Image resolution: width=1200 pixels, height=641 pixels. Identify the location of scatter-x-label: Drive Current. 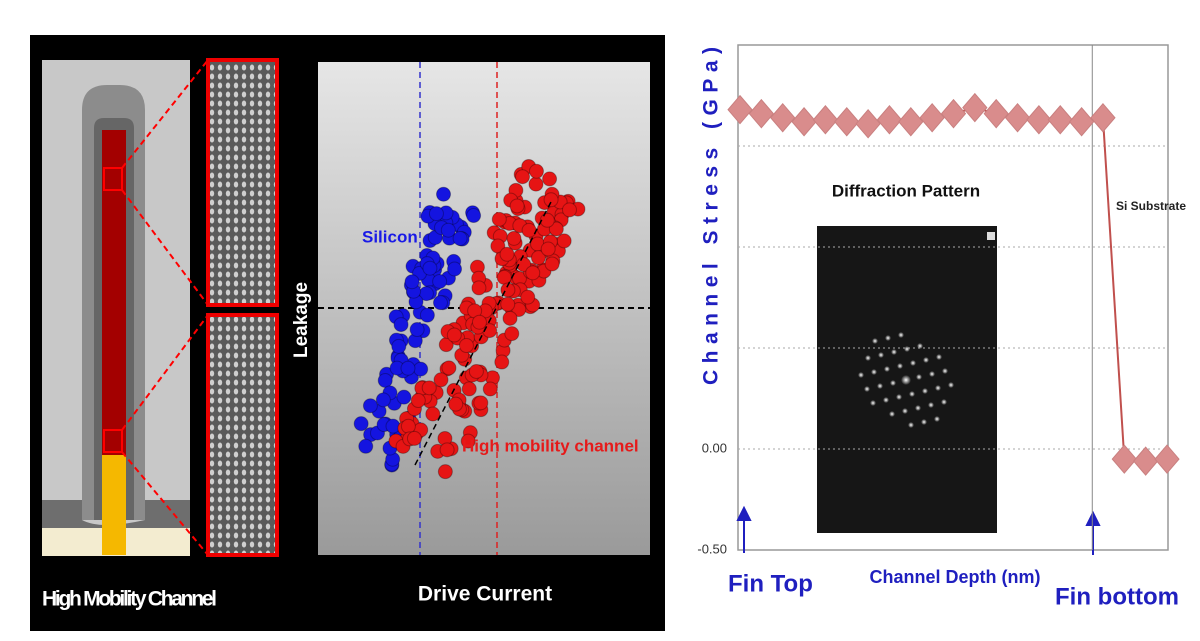
(485, 594).